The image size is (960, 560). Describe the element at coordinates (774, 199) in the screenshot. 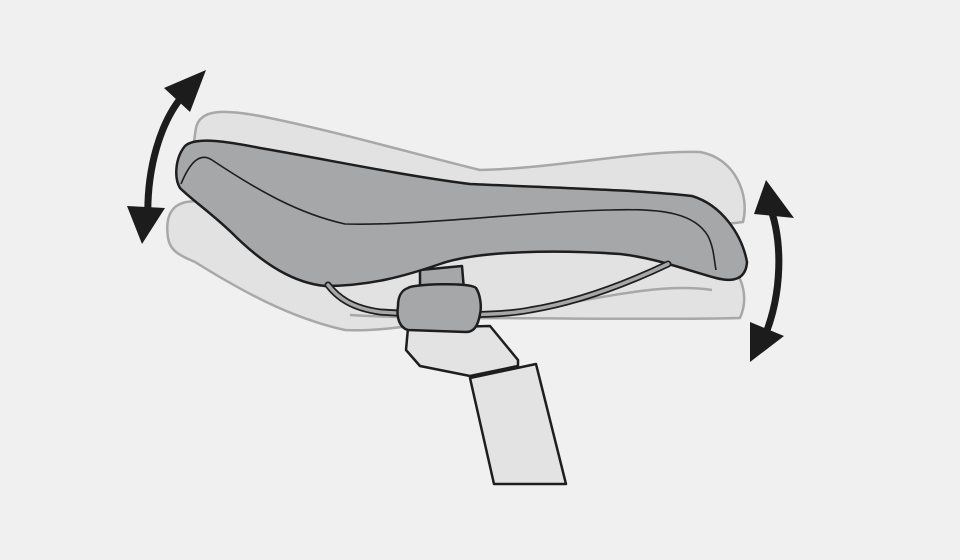

I see `rear-tilt-arrow-head-top` at that location.